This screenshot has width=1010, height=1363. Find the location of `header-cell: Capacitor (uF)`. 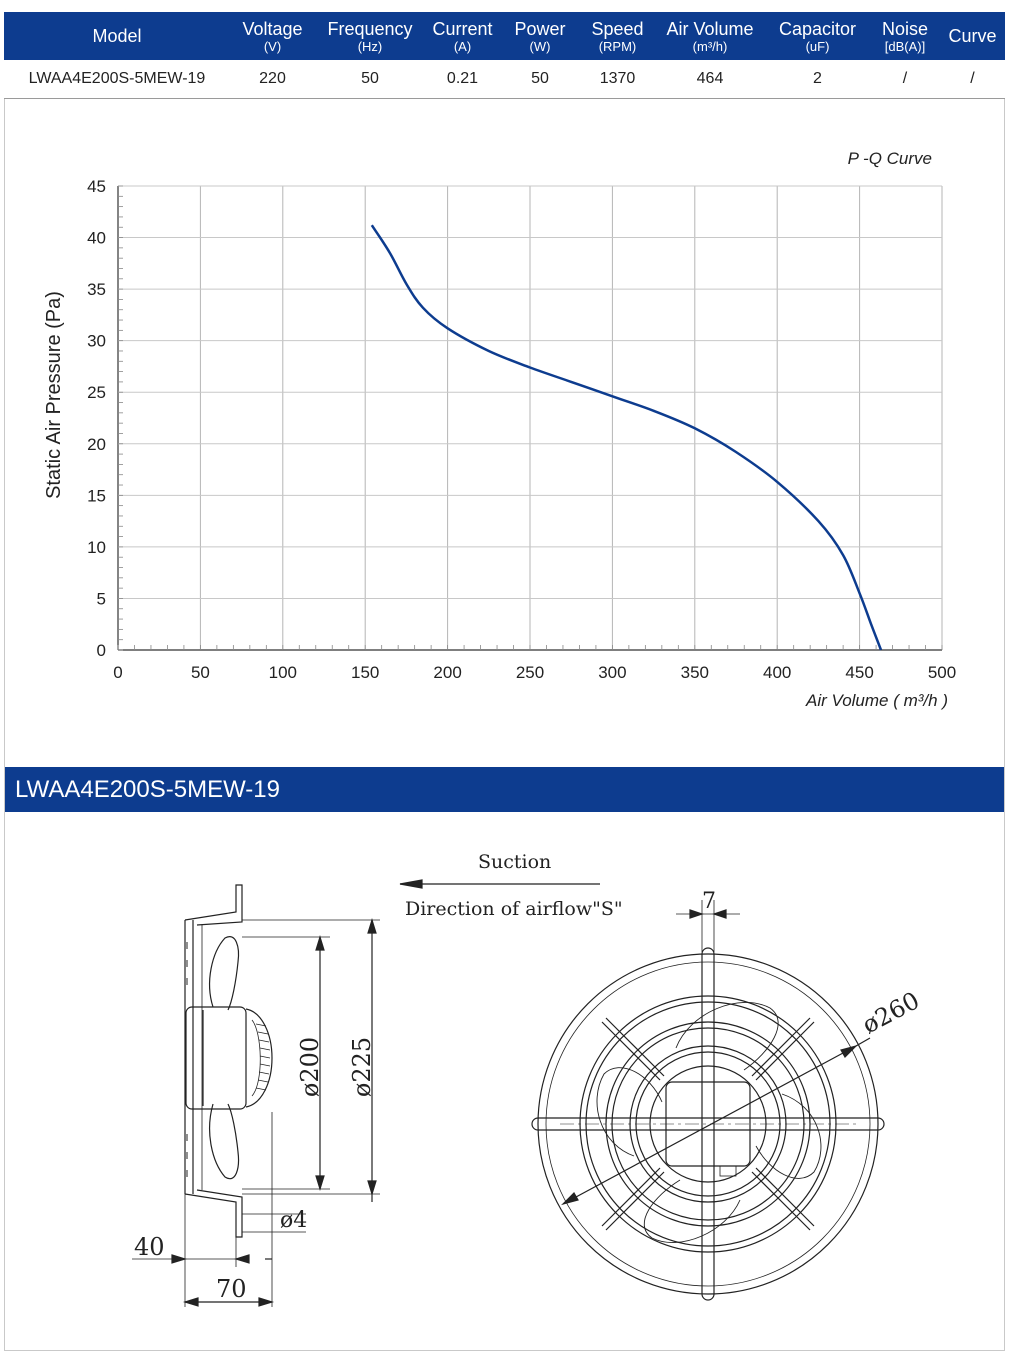

header-cell: Capacitor (uF) is located at coordinates (817, 36).